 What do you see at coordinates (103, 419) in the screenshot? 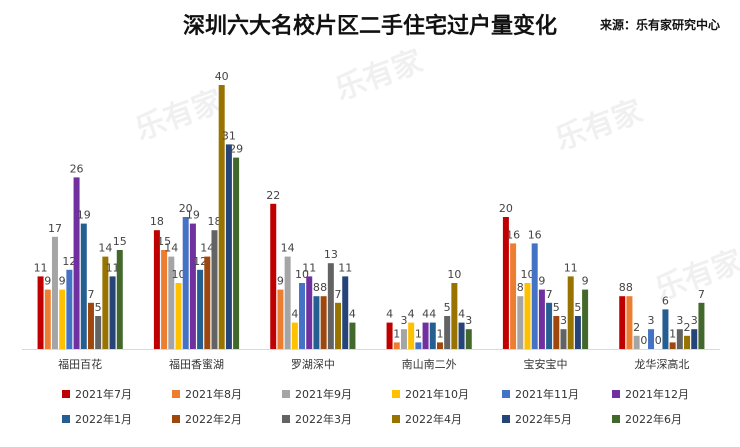
I see `legend-label: 2022年1月` at bounding box center [103, 419].